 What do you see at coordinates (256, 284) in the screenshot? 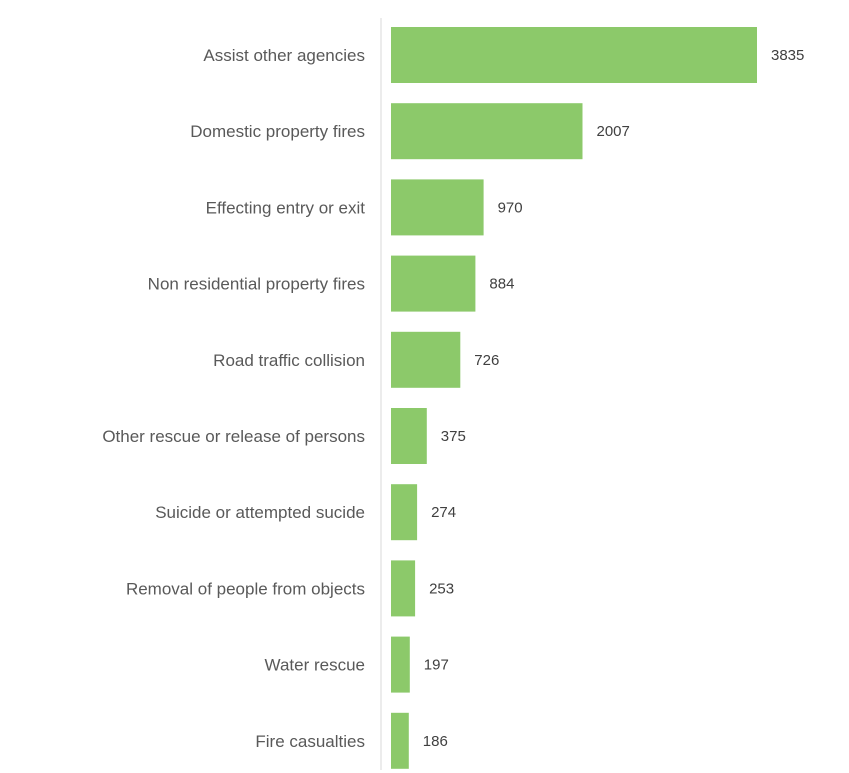
I see `category-label: Non residential property fires` at bounding box center [256, 284].